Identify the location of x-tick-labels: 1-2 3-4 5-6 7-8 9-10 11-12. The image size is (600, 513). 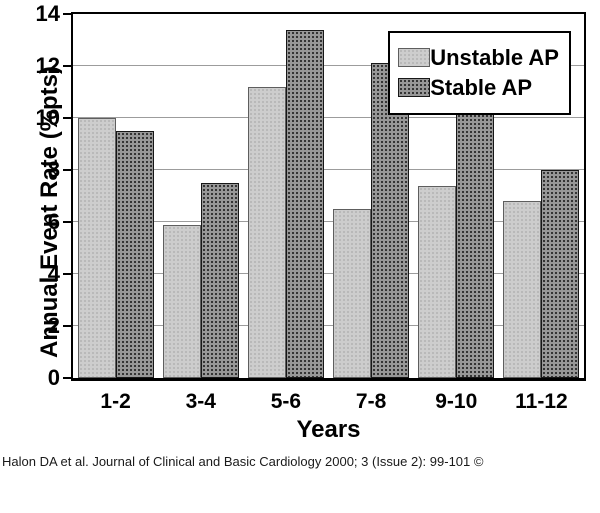
(328, 402).